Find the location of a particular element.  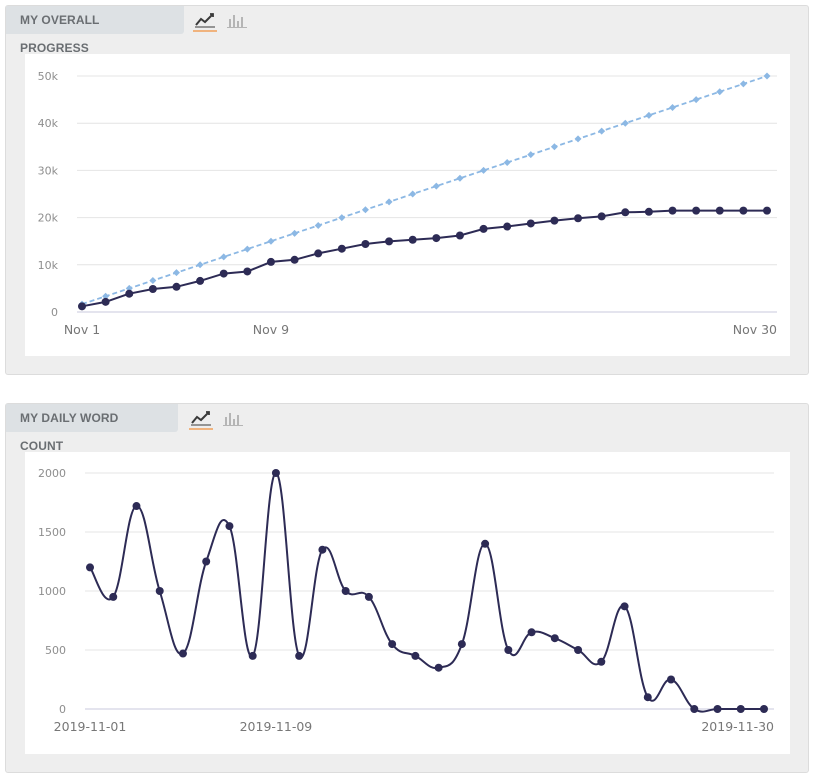

series-line is located at coordinates (424, 258).